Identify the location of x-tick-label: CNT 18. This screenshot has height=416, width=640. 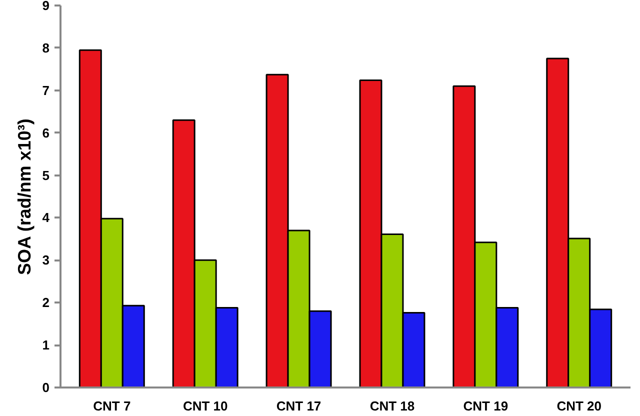
(392, 406).